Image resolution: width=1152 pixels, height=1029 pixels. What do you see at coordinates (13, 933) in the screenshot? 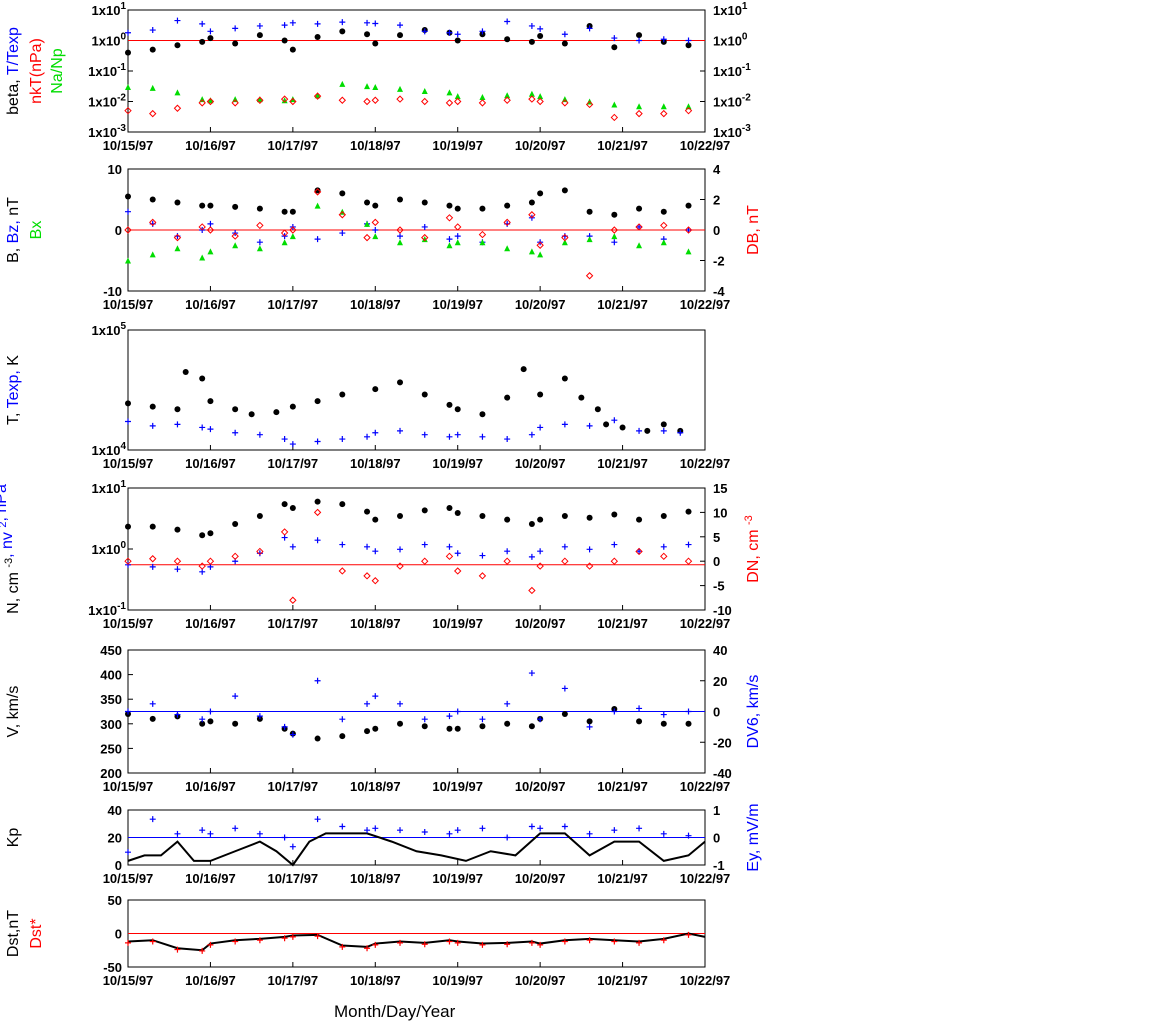
I see `y-axis-label-left: Dst,nT` at bounding box center [13, 933].